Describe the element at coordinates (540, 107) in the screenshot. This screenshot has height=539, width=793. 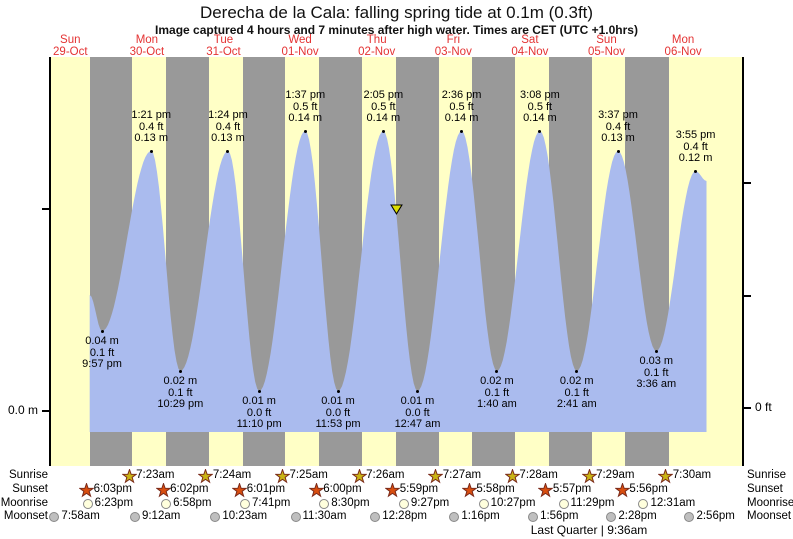
I see `high-tide-annotation: 3:08 pm 0.5 ft 0.14 m` at that location.